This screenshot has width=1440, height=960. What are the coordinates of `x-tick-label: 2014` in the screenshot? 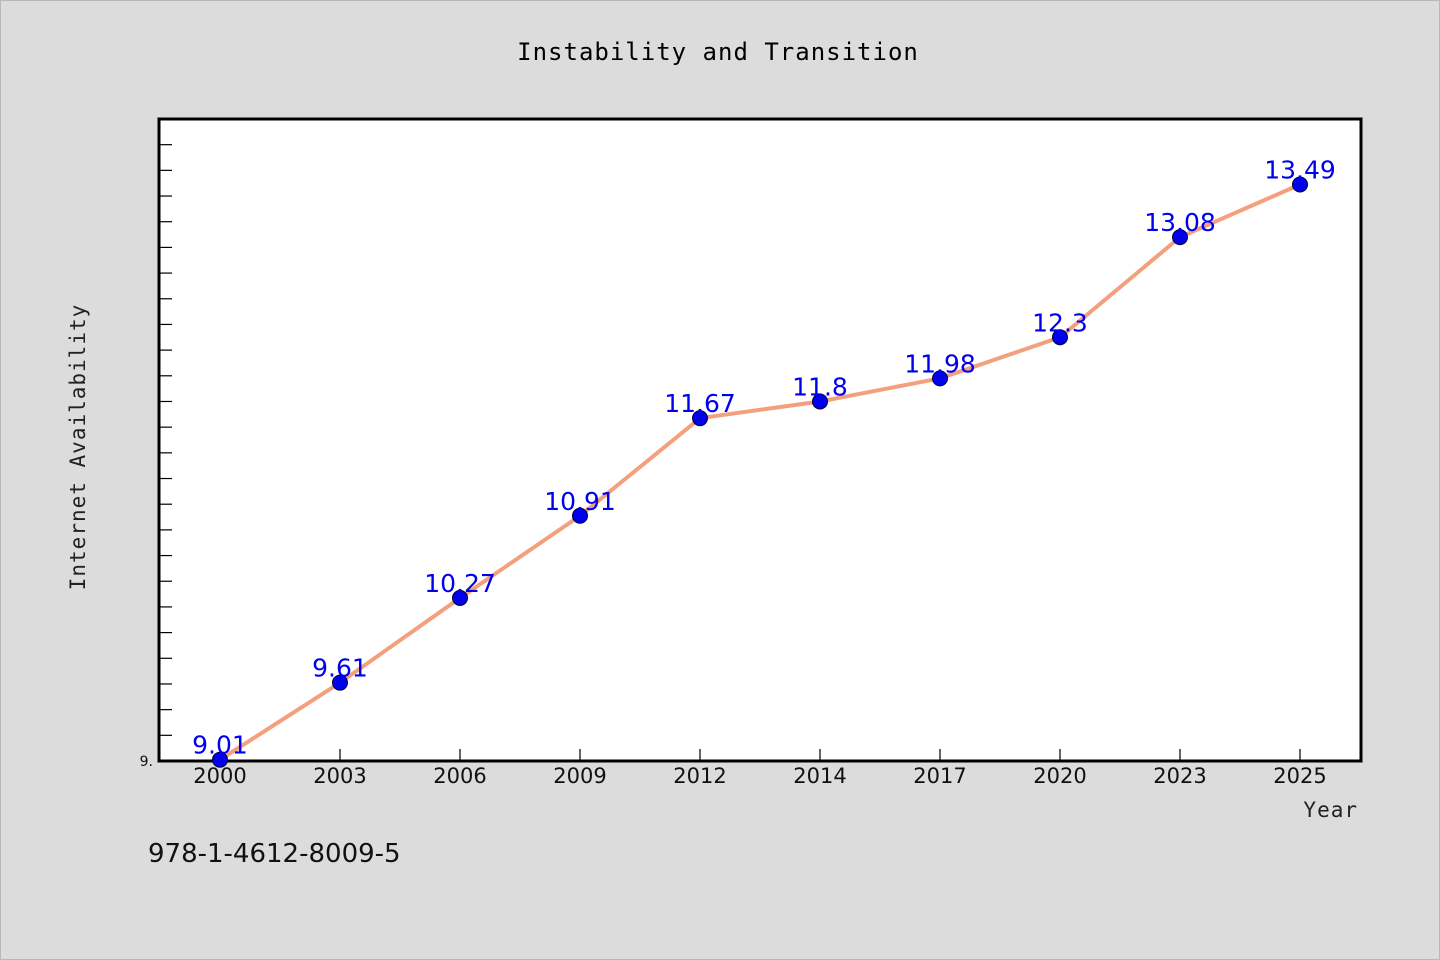 It's located at (819, 776).